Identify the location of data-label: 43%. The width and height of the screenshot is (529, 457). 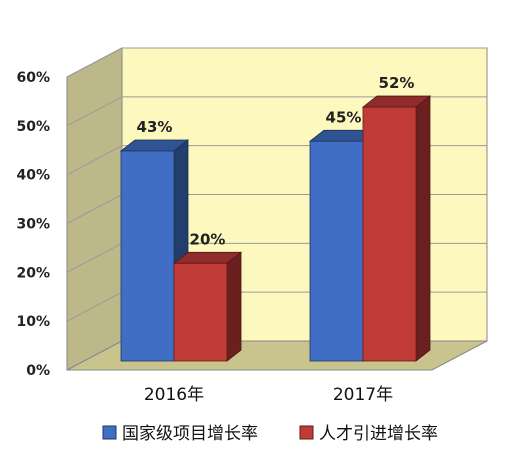
(155, 127).